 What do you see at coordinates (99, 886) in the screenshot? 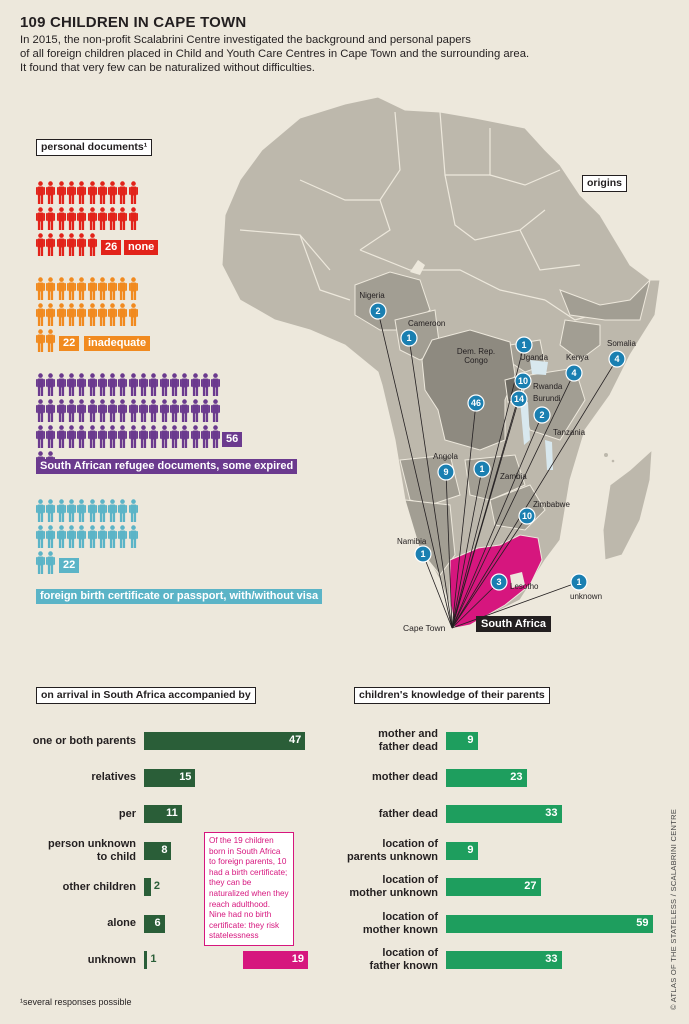
I see `bar-category-label: other children` at bounding box center [99, 886].